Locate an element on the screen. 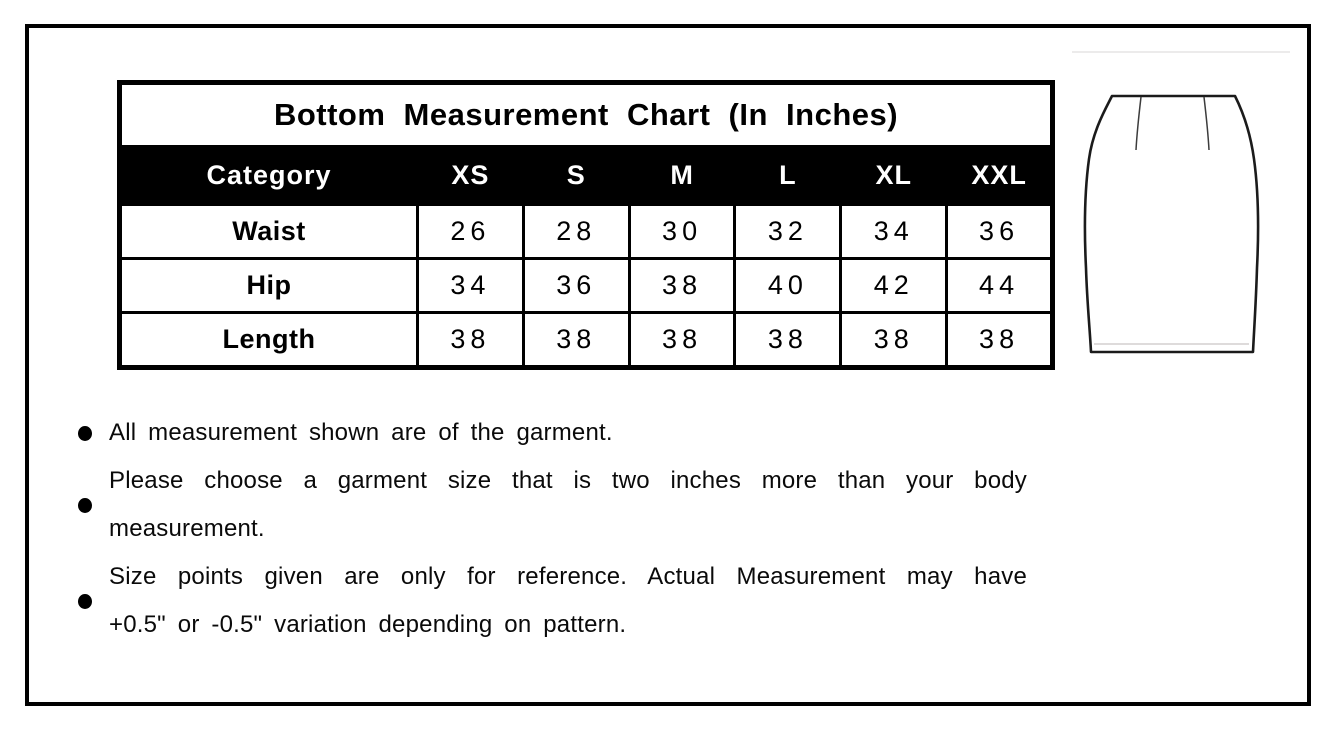  skirt-right-dart is located at coordinates (1206, 123).